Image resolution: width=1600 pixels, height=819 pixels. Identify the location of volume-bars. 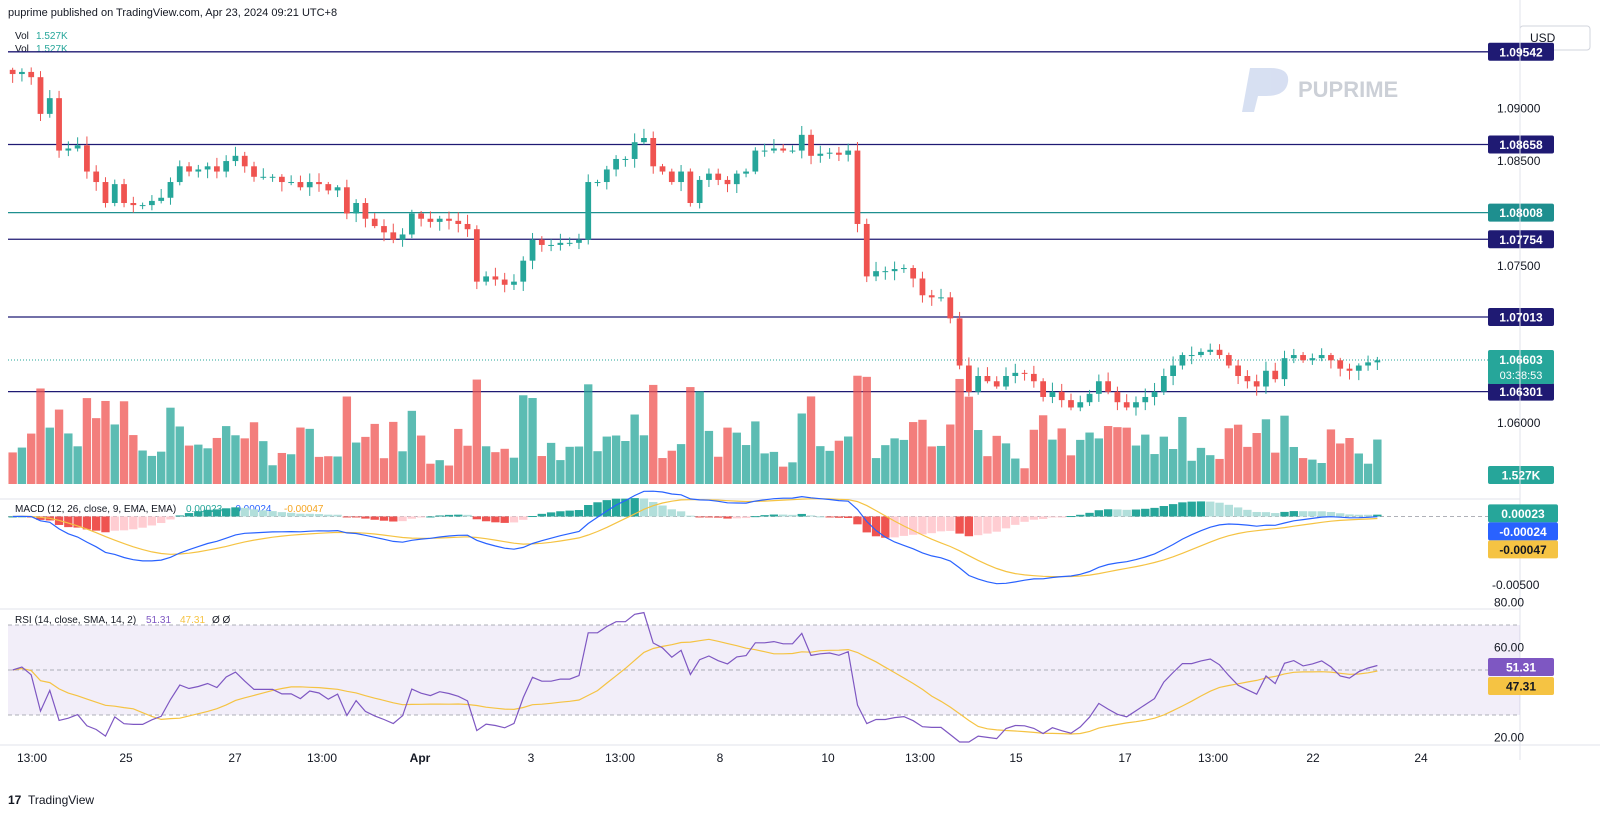
(695, 429).